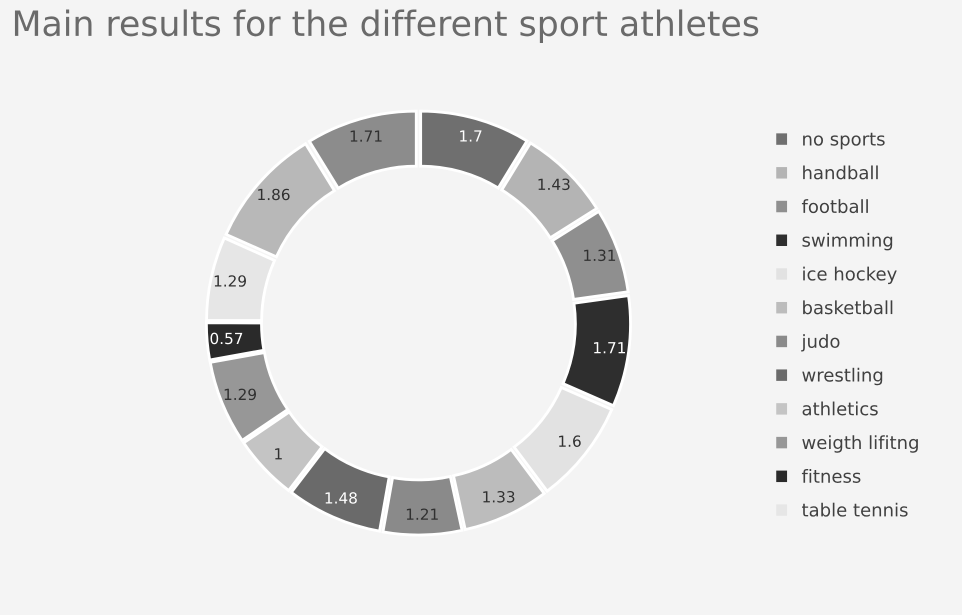 This screenshot has width=962, height=615. I want to click on data-label: 0.57, so click(226, 338).